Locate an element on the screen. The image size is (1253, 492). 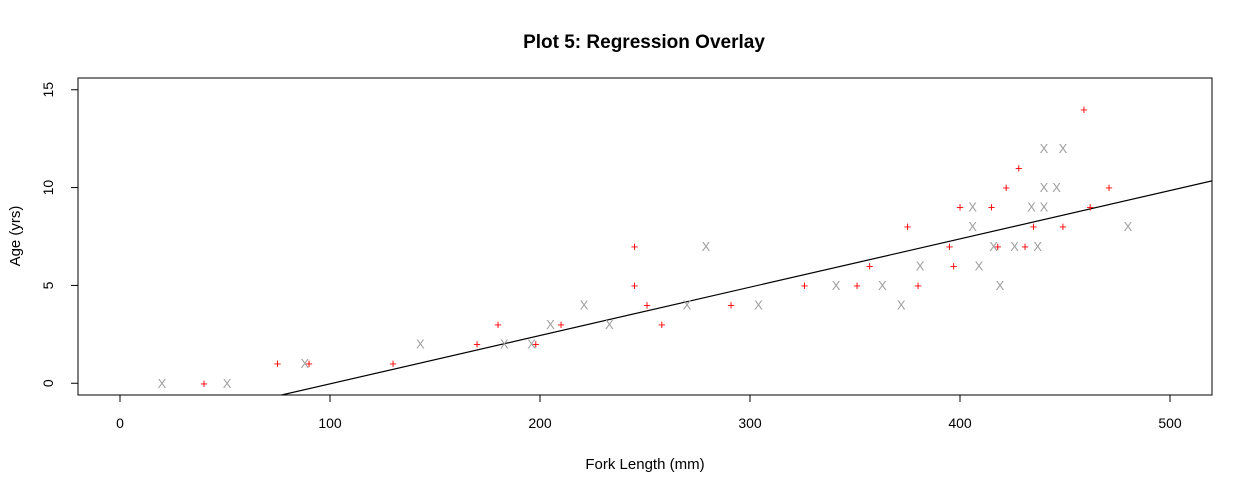
x-tick-label: 400 is located at coordinates (960, 423).